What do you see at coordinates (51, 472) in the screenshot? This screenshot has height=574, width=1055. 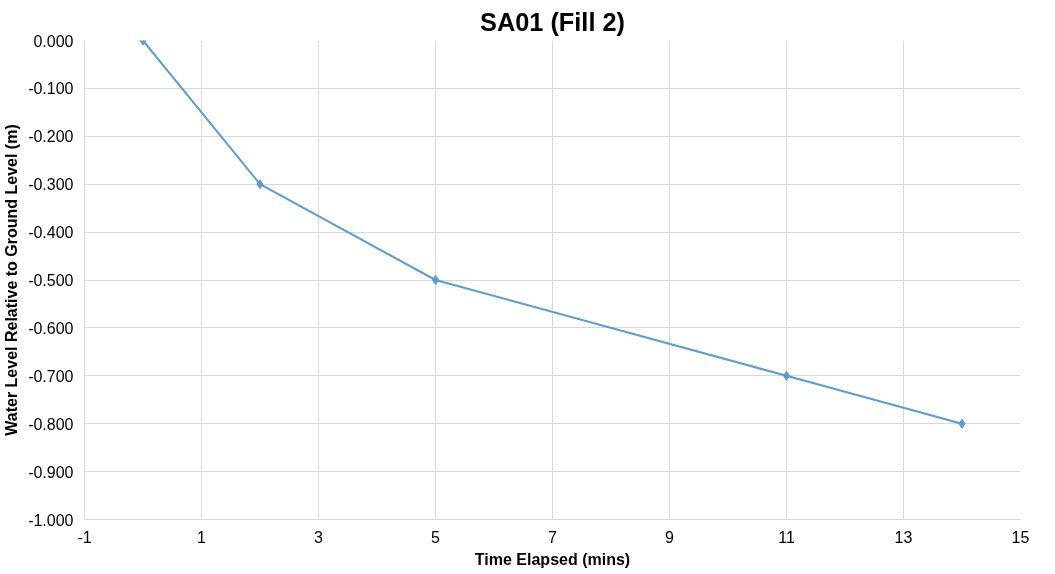 I see `y-tick-label: -0.900` at bounding box center [51, 472].